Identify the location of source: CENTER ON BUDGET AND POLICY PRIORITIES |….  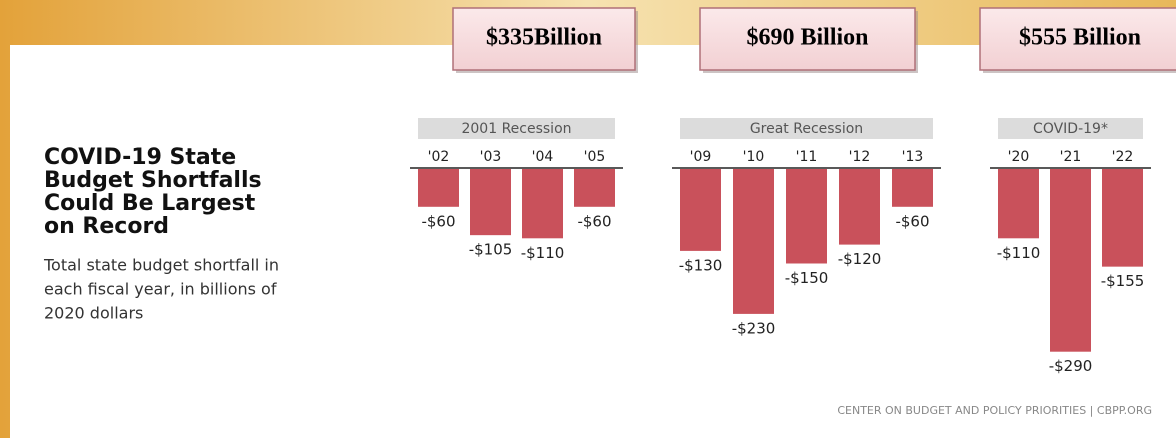
(994, 410).